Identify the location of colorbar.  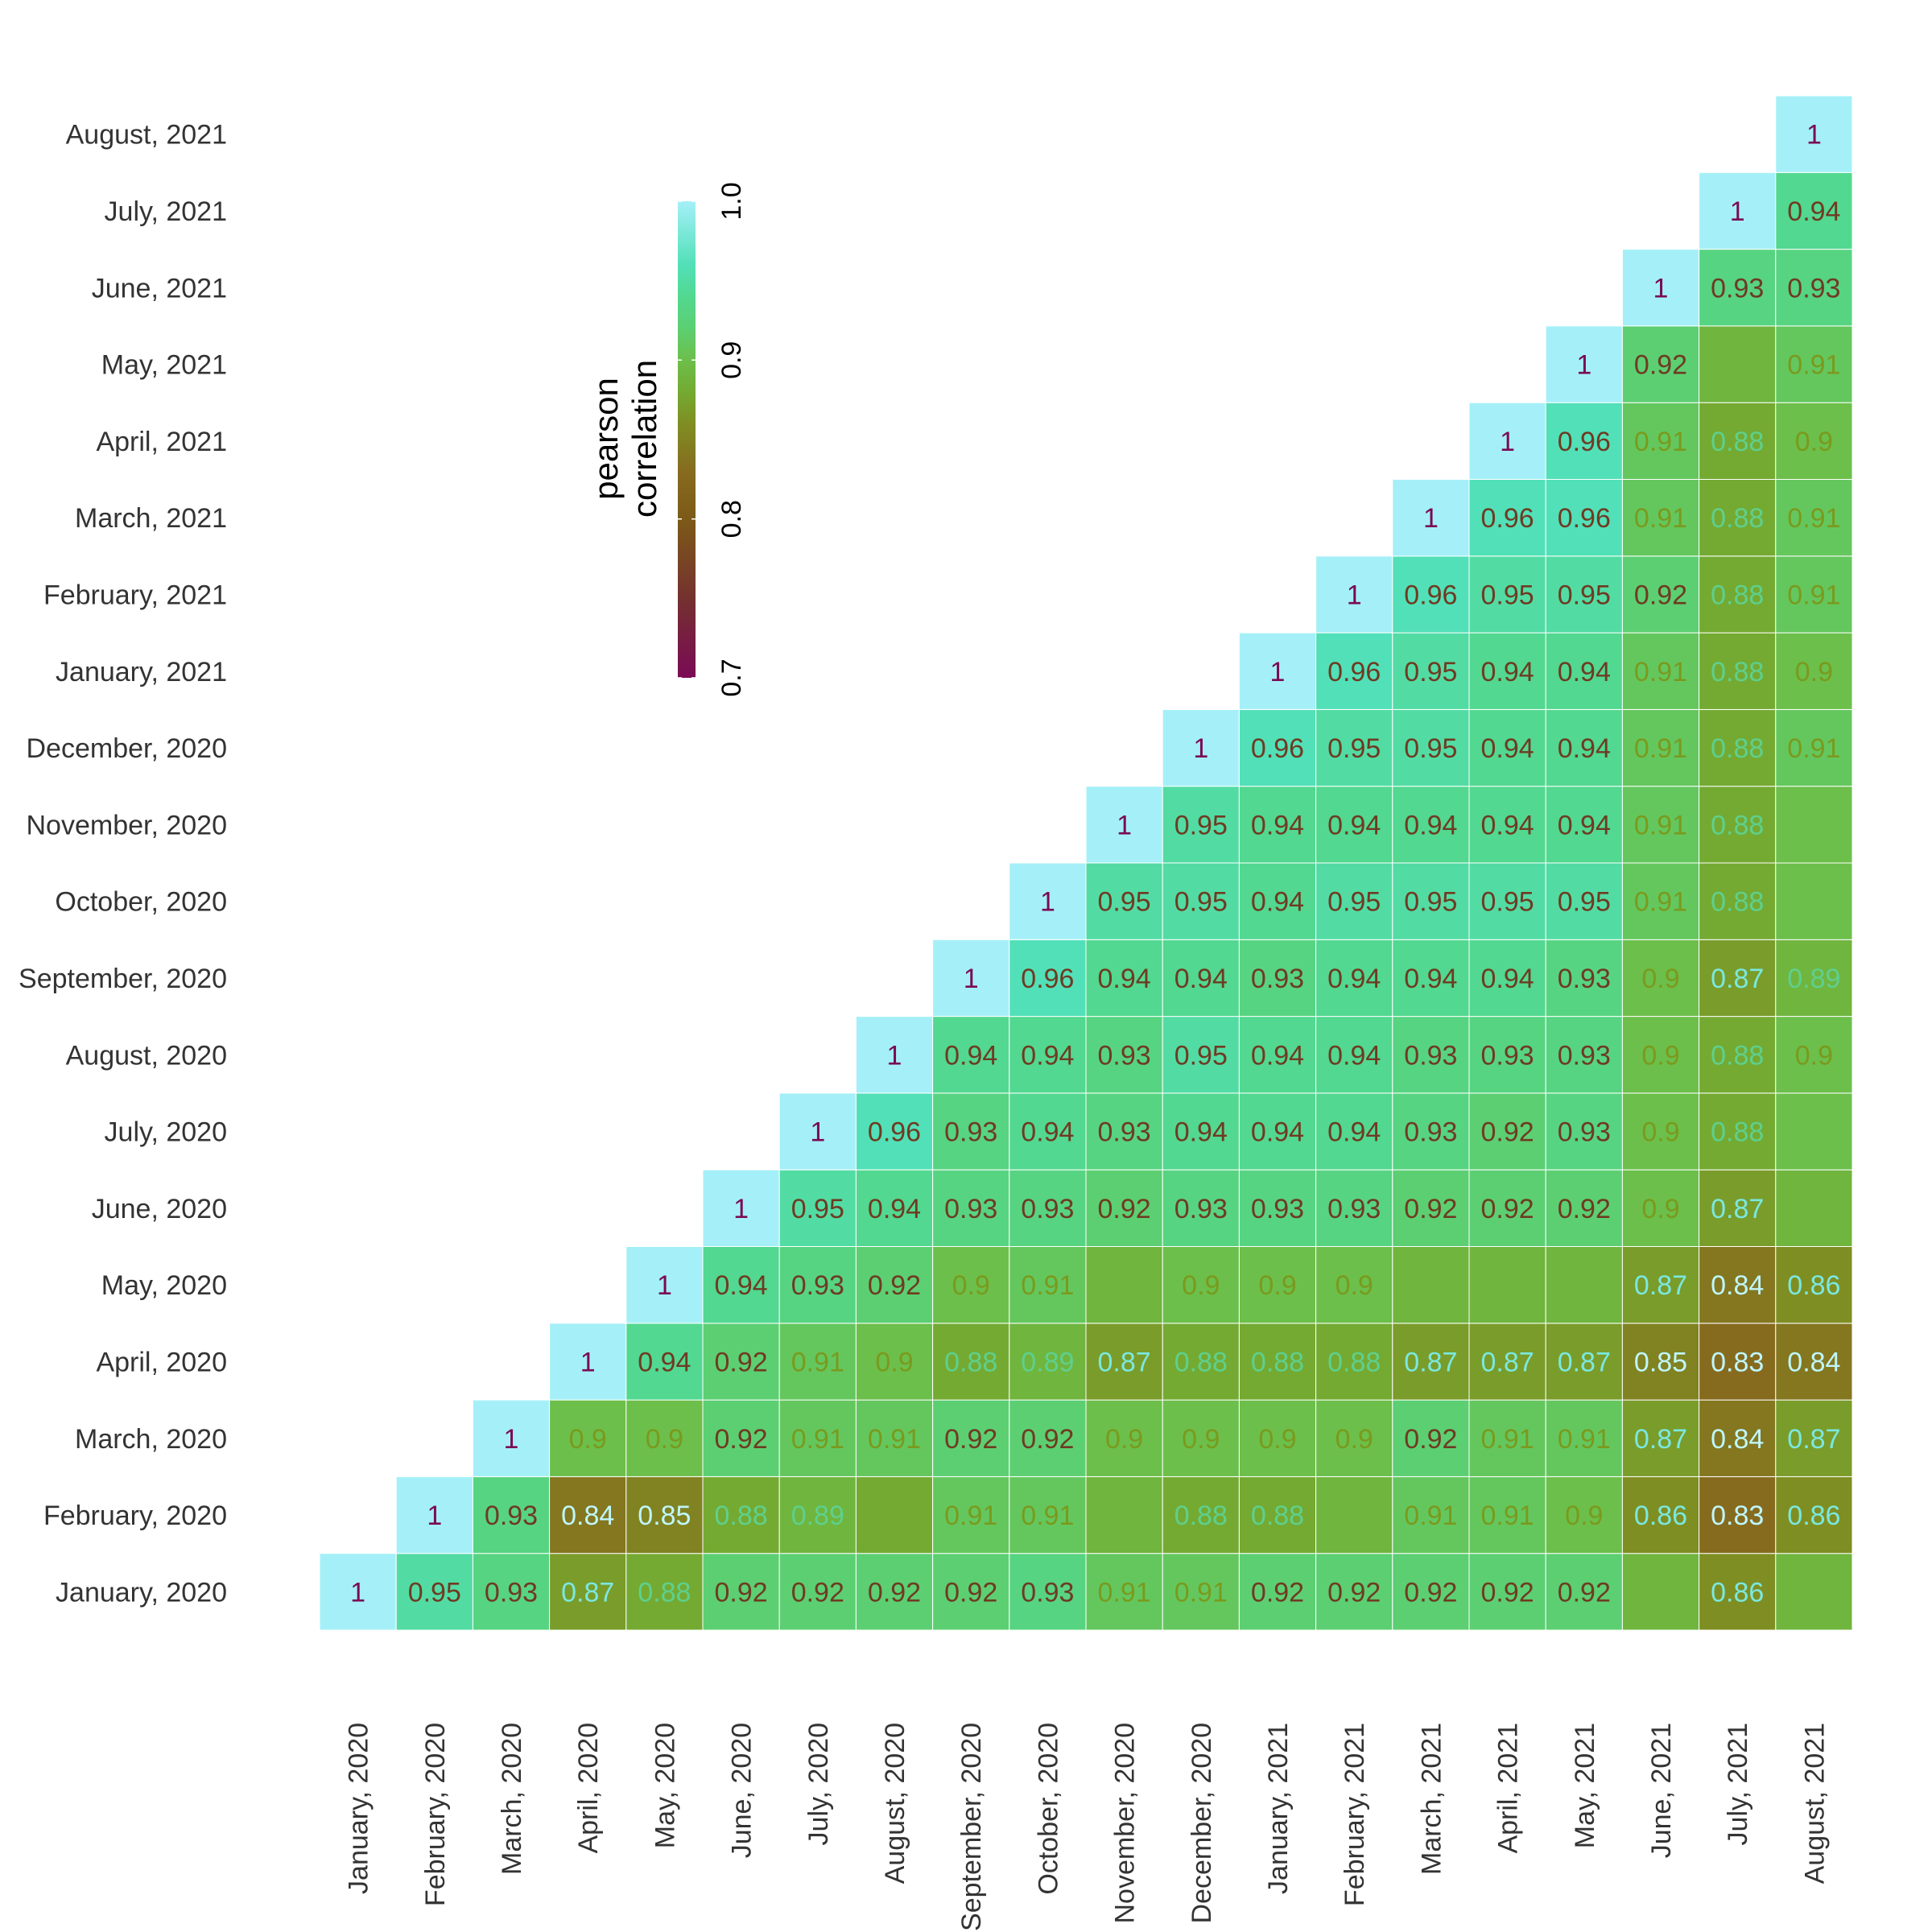
(687, 439).